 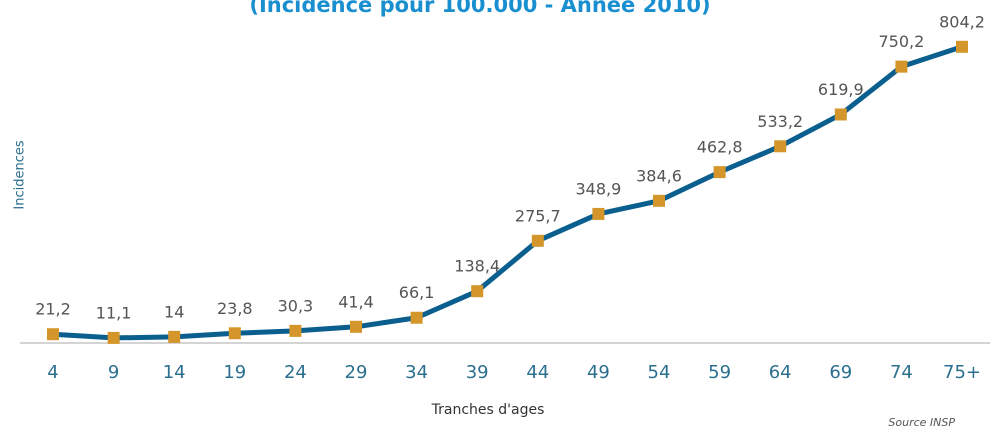 What do you see at coordinates (52, 372) in the screenshot?
I see `x-tick-label: 4` at bounding box center [52, 372].